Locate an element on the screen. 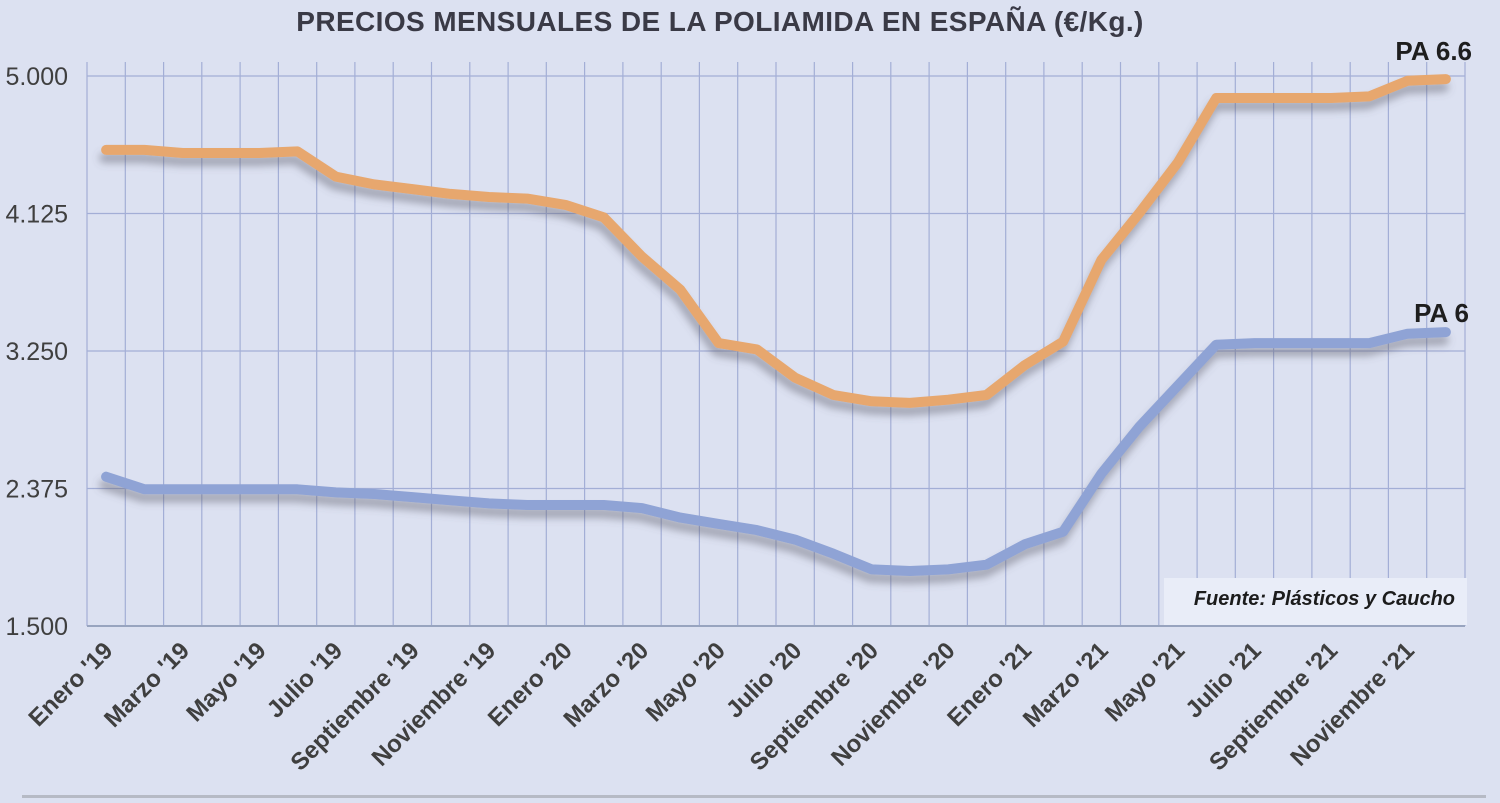 This screenshot has width=1500, height=803. series-label-pa66: PA 6.6 is located at coordinates (1433, 51).